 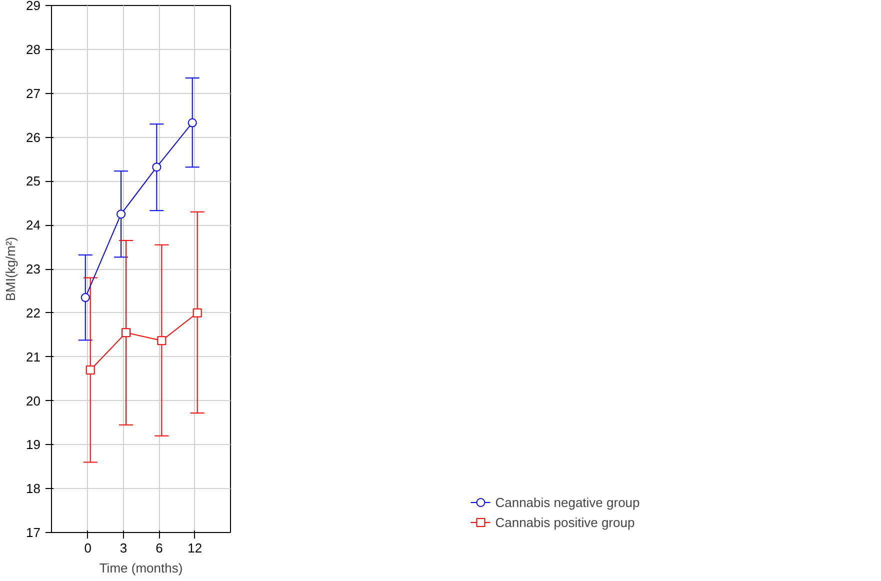 What do you see at coordinates (195, 548) in the screenshot?
I see `x-tick-label: 12` at bounding box center [195, 548].